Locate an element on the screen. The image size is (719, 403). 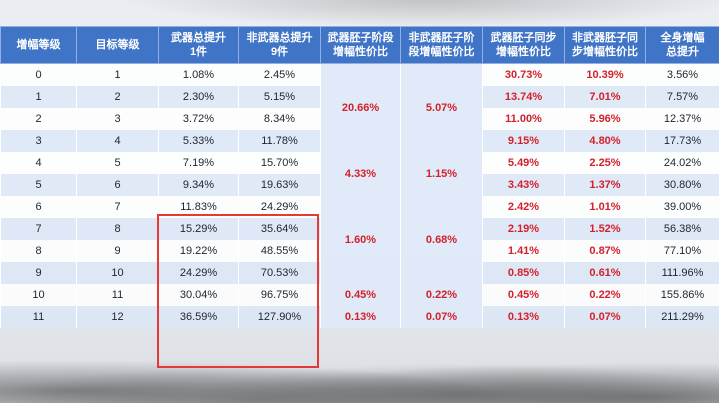
cell-target-level: 4 is located at coordinates (117, 141).